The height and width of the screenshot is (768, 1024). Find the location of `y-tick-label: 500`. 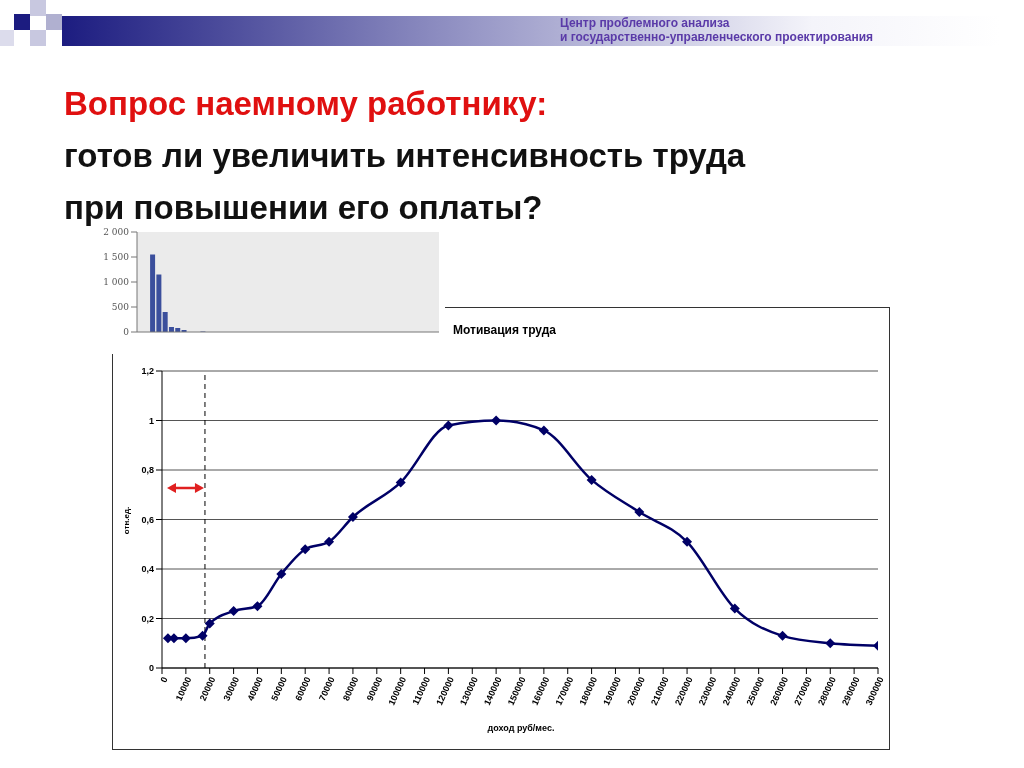

y-tick-label: 500 is located at coordinates (120, 307).